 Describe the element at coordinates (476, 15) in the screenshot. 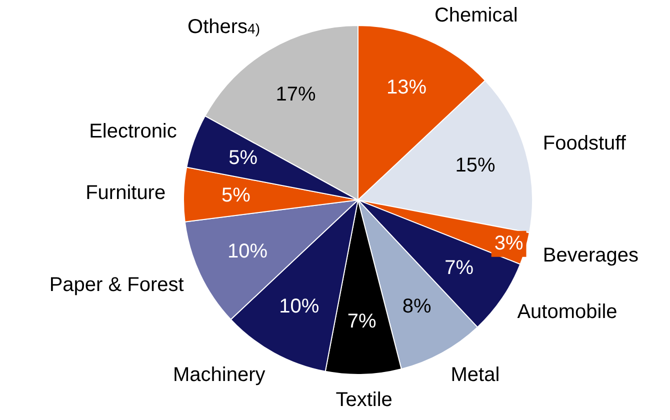

I see `slice-label: Chemical` at that location.